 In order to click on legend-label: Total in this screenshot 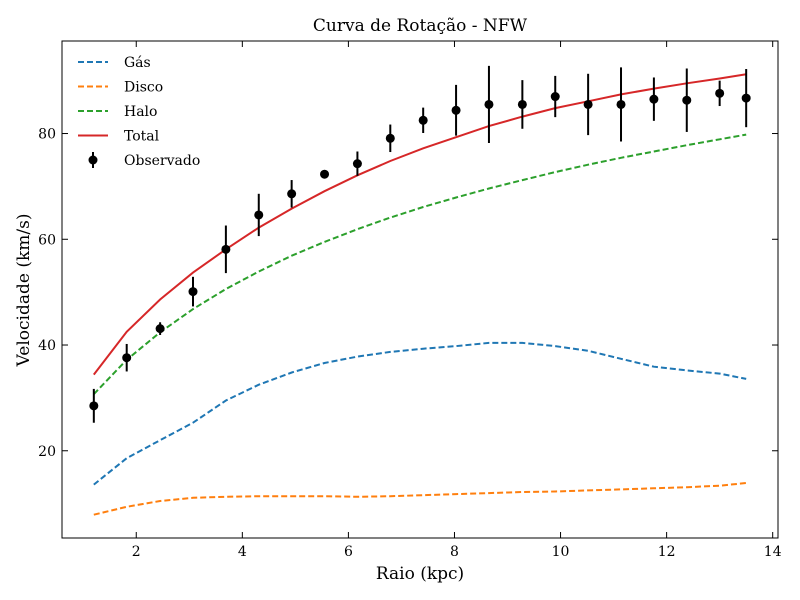, I will do `click(142, 137)`.